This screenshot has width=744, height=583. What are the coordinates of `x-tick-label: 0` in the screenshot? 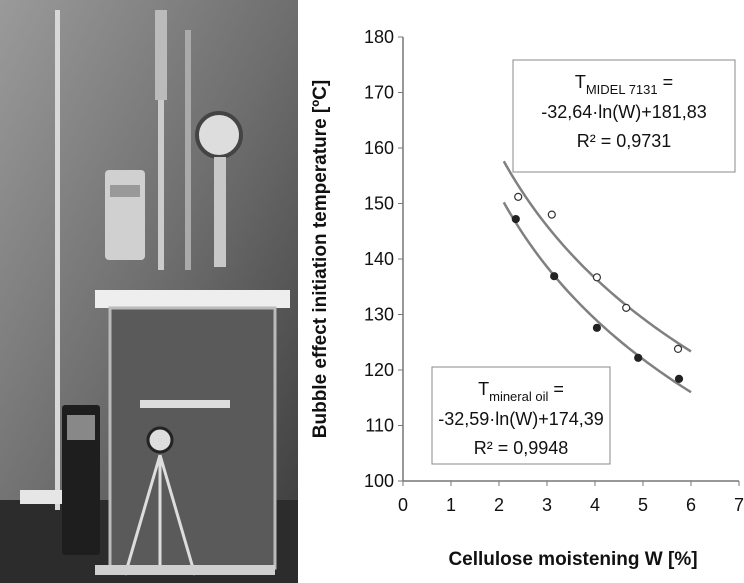 It's located at (403, 505).